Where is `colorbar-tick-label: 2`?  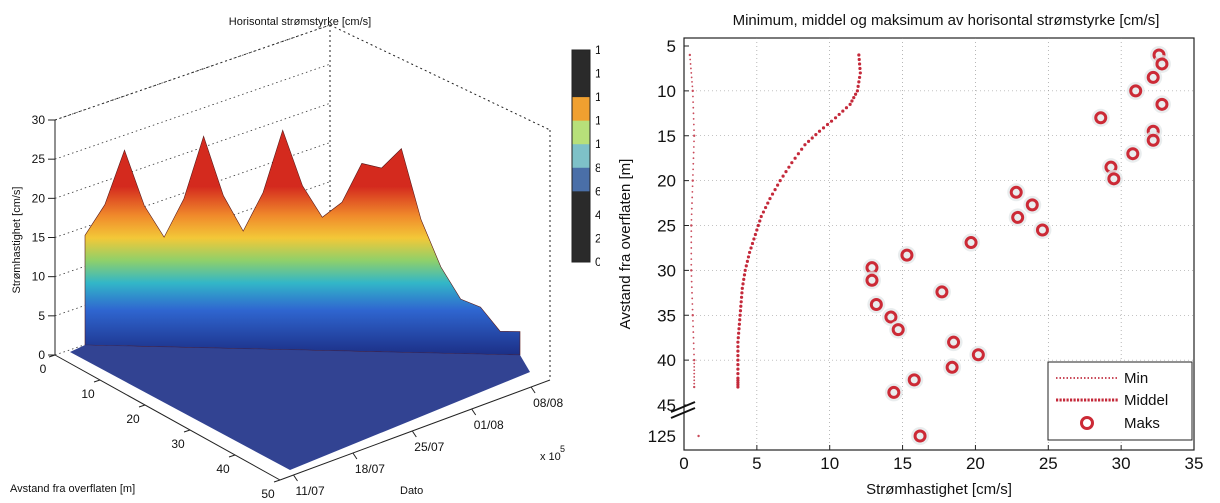
colorbar-tick-label: 2 is located at coordinates (597, 238).